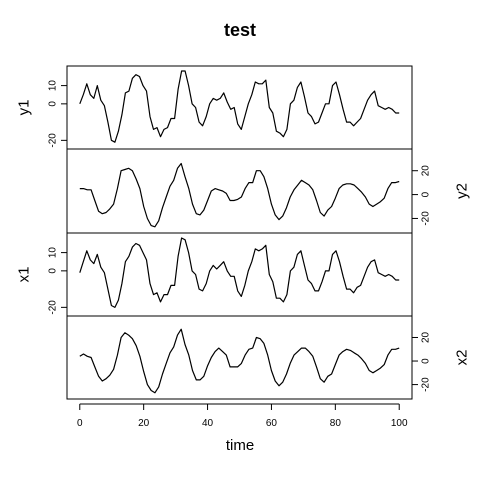  Describe the element at coordinates (53, 253) in the screenshot. I see `y-tick-label-x1: 10` at that location.